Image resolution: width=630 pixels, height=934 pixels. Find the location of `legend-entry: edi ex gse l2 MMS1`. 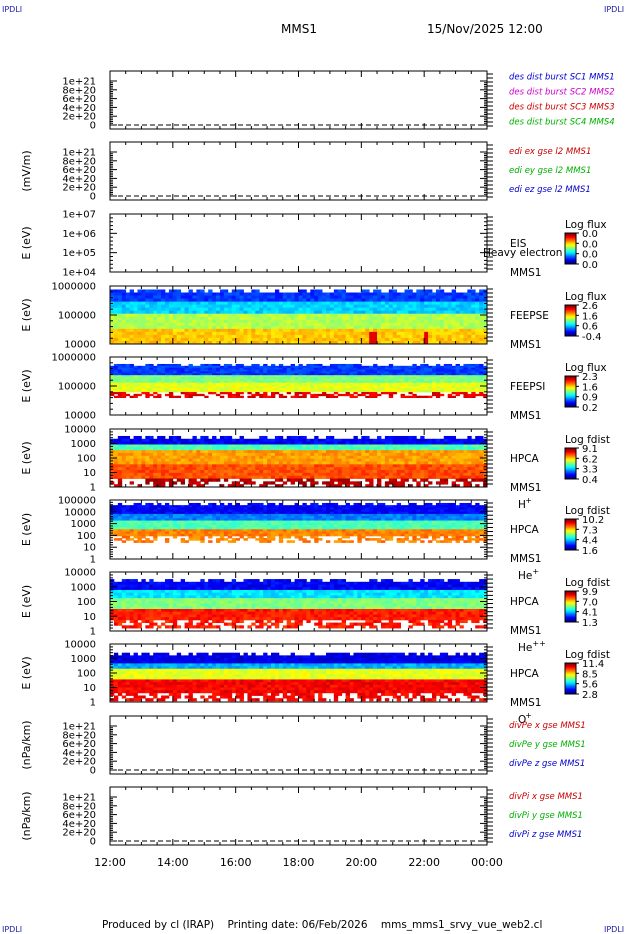

legend-entry: edi ex gse l2 MMS1 is located at coordinates (550, 152).